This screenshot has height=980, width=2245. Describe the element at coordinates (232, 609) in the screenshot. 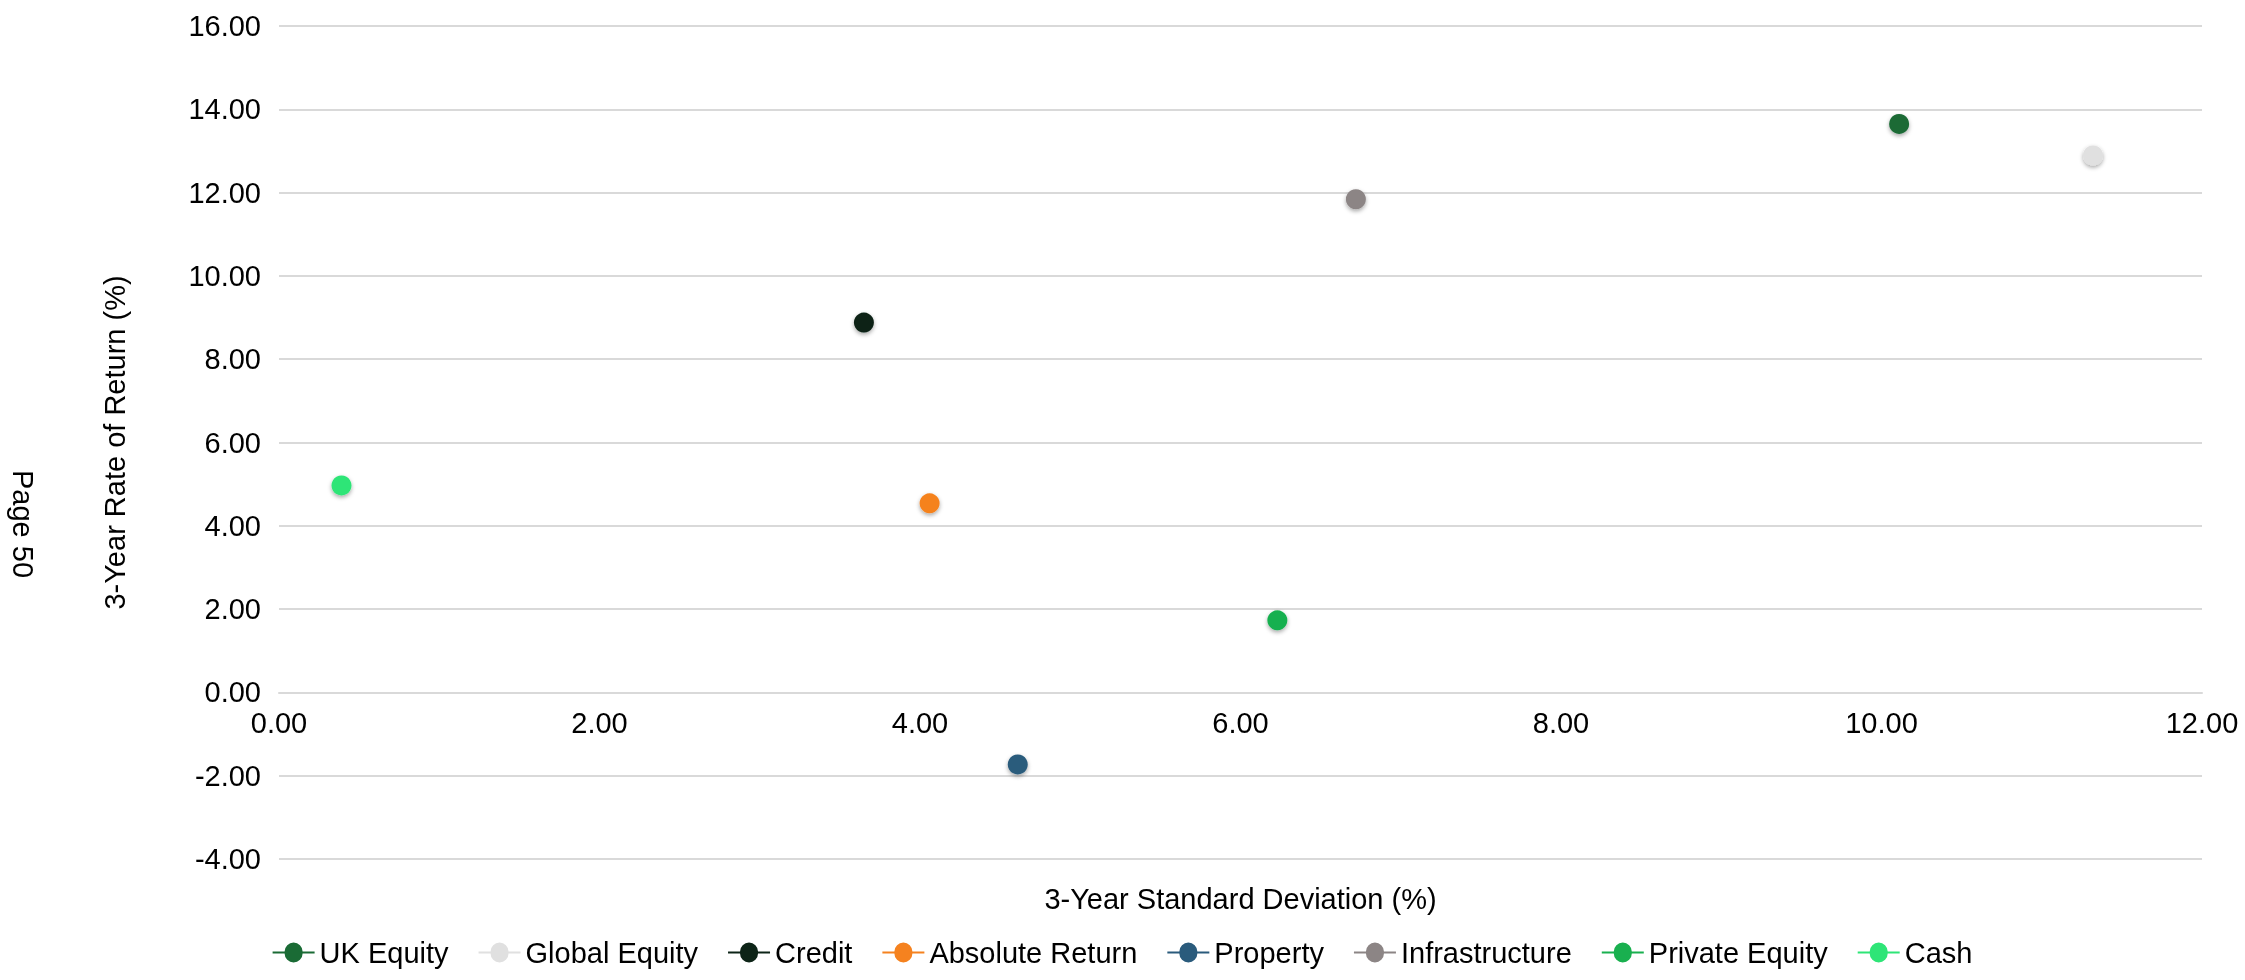

I see `y-tick-label: 2.00` at that location.